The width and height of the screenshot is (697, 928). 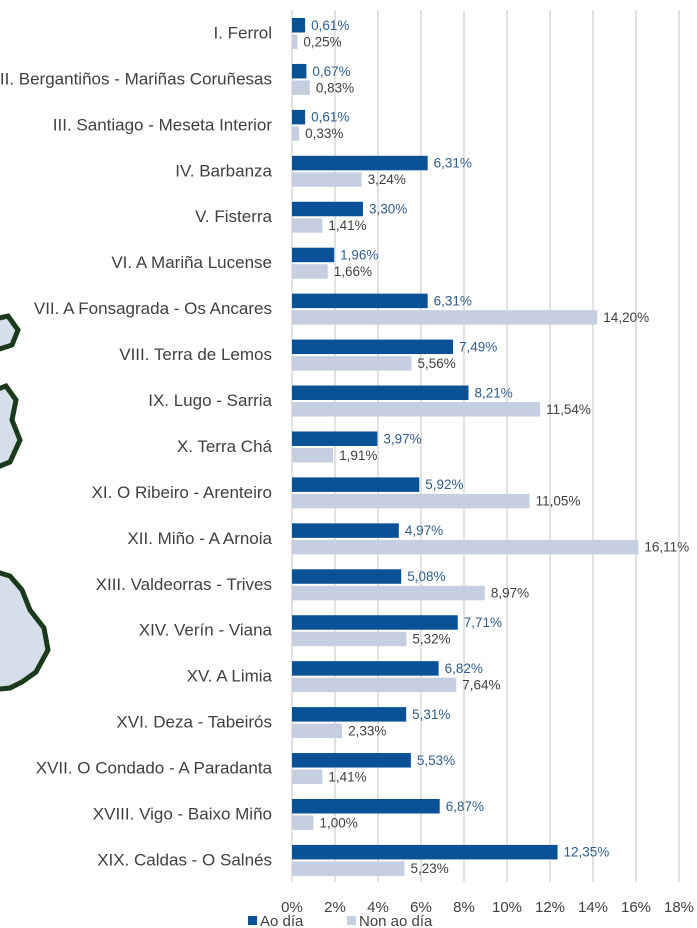 I want to click on value-label: 14,20%, so click(x=626, y=317).